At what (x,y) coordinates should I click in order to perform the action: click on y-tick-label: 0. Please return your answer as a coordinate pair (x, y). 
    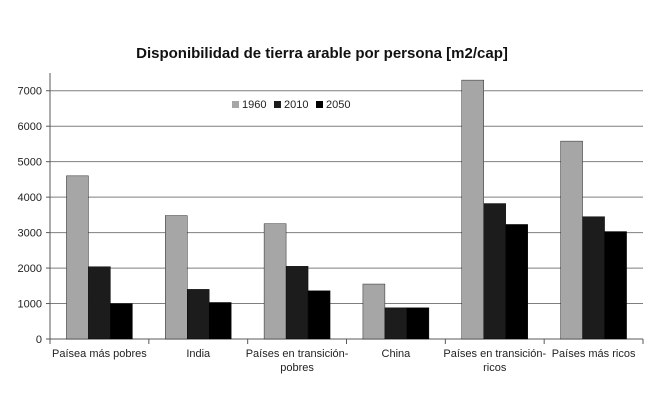
    Looking at the image, I should click on (39, 340).